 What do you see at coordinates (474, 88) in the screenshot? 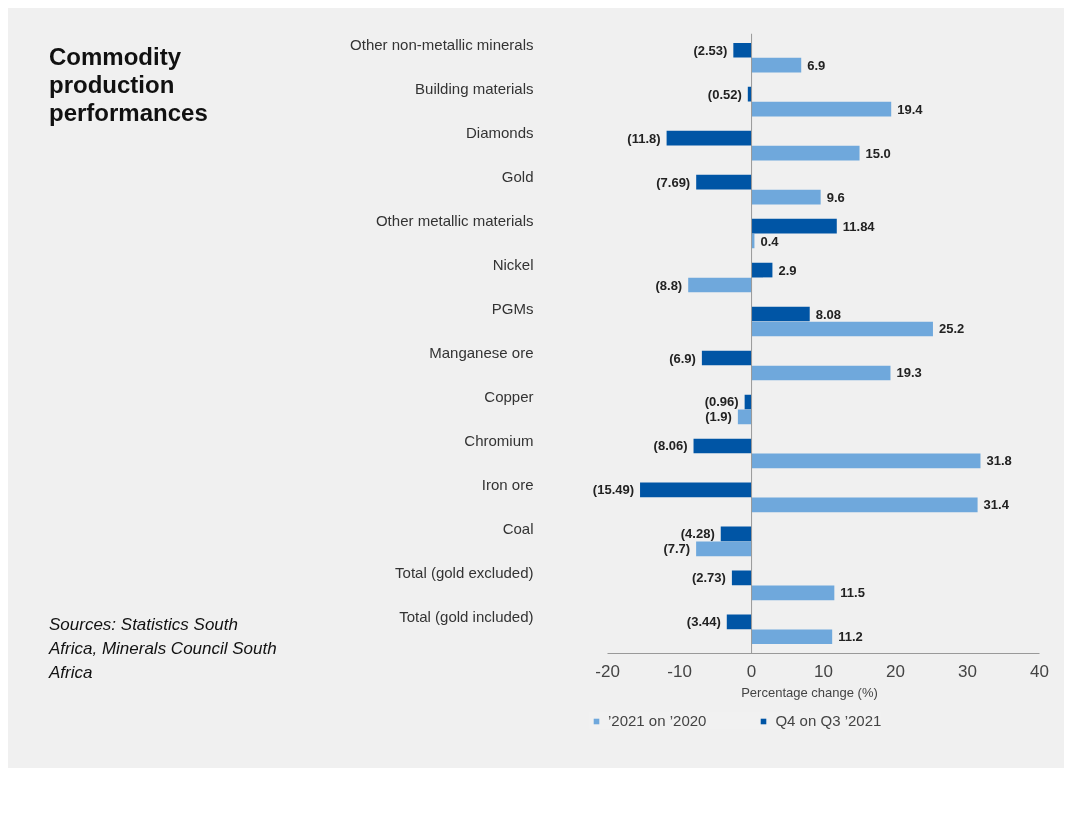
I see `y-tick-label: Building materials` at bounding box center [474, 88].